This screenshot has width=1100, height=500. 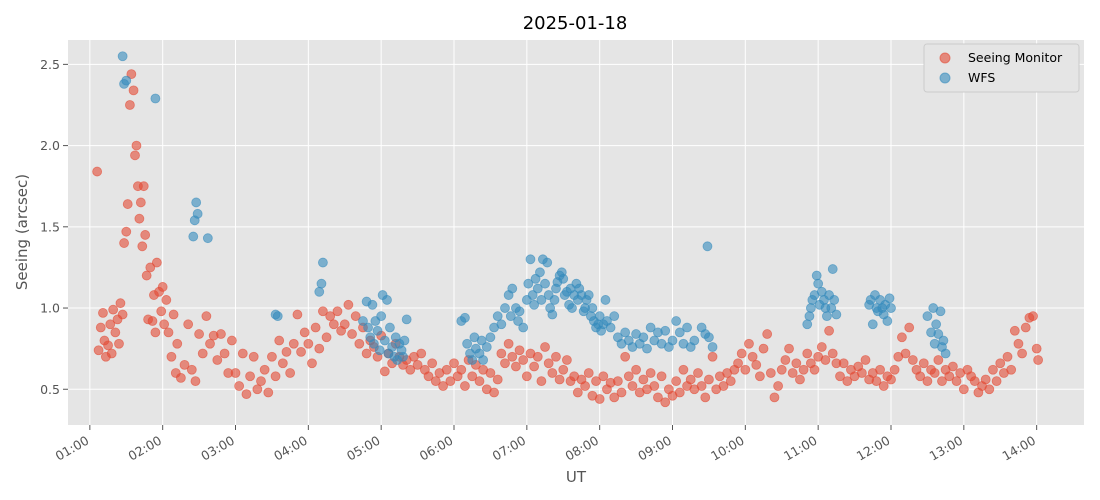 What do you see at coordinates (363, 448) in the screenshot?
I see `x-tick-label: 05:00` at bounding box center [363, 448].